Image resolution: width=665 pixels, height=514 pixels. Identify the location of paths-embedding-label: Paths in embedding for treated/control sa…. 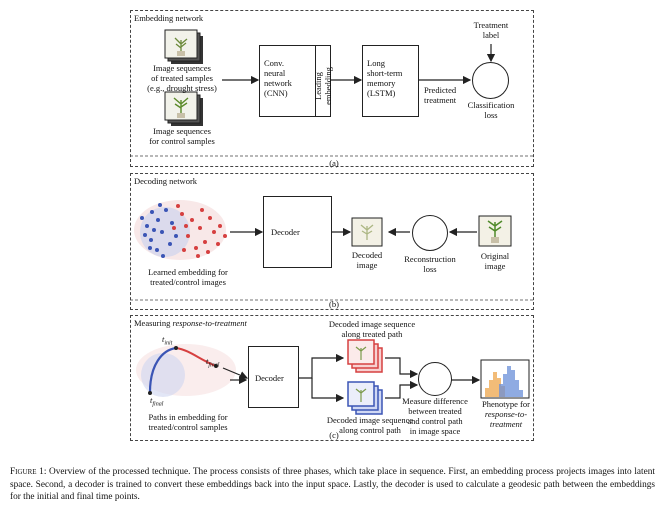
(188, 422).